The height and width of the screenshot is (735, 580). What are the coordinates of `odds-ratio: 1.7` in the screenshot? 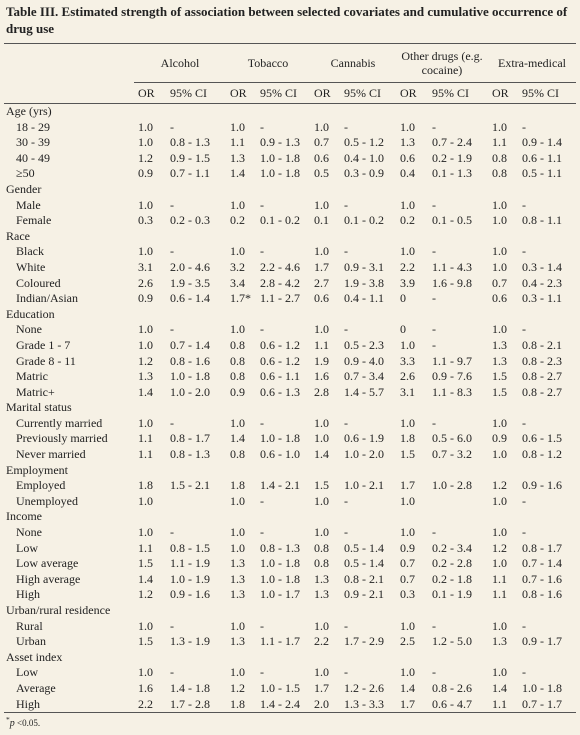 It's located at (321, 687).